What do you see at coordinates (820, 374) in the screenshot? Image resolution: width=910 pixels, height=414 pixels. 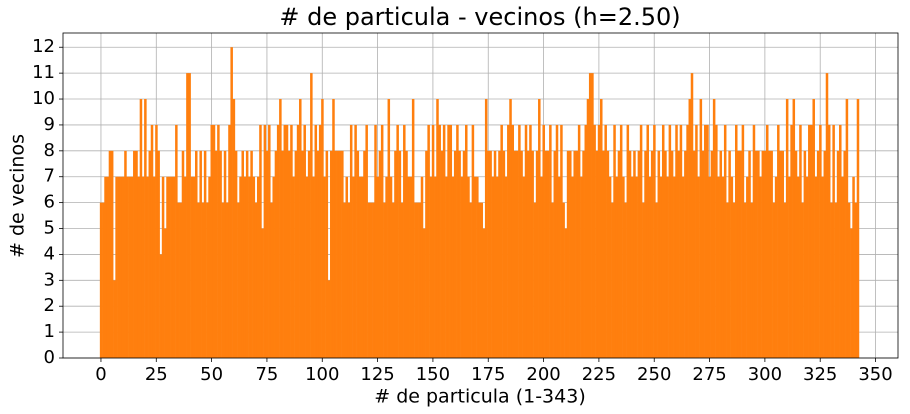 I see `x-tick-label: 325` at bounding box center [820, 374].